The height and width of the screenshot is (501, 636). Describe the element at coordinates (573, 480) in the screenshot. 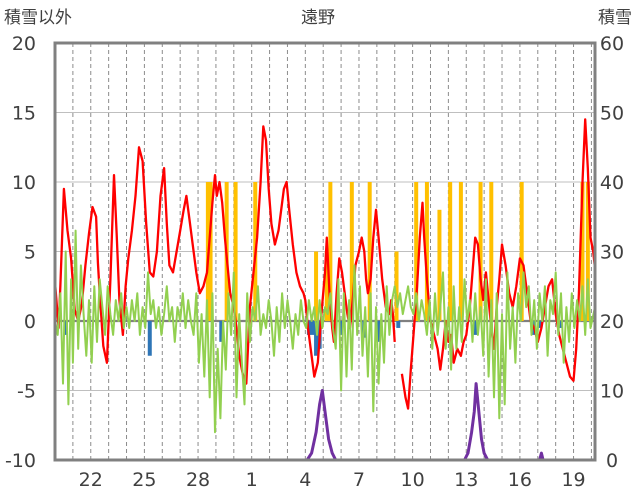

I see `x-tick-label: 19` at that location.